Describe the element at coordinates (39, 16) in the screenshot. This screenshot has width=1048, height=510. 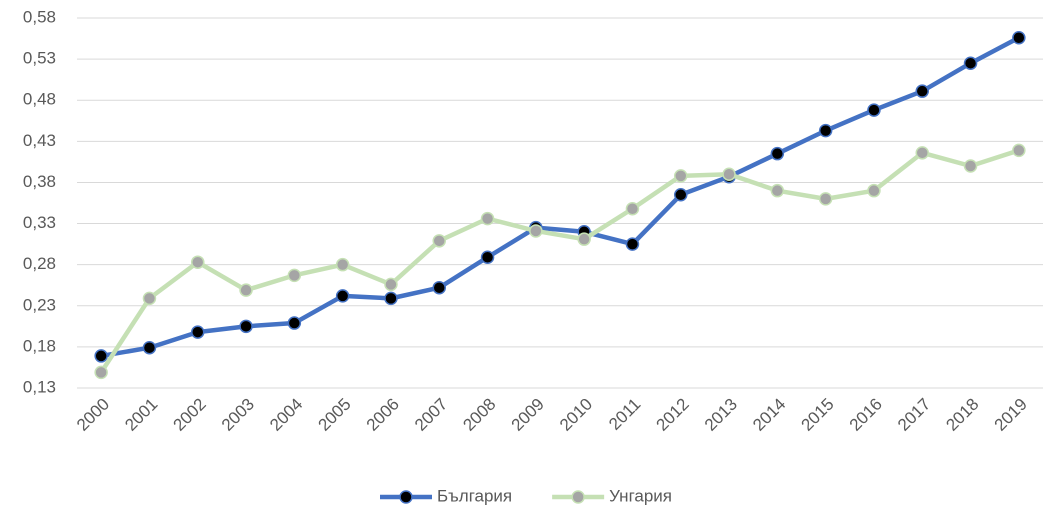
I see `y-tick-label: 0,58` at that location.